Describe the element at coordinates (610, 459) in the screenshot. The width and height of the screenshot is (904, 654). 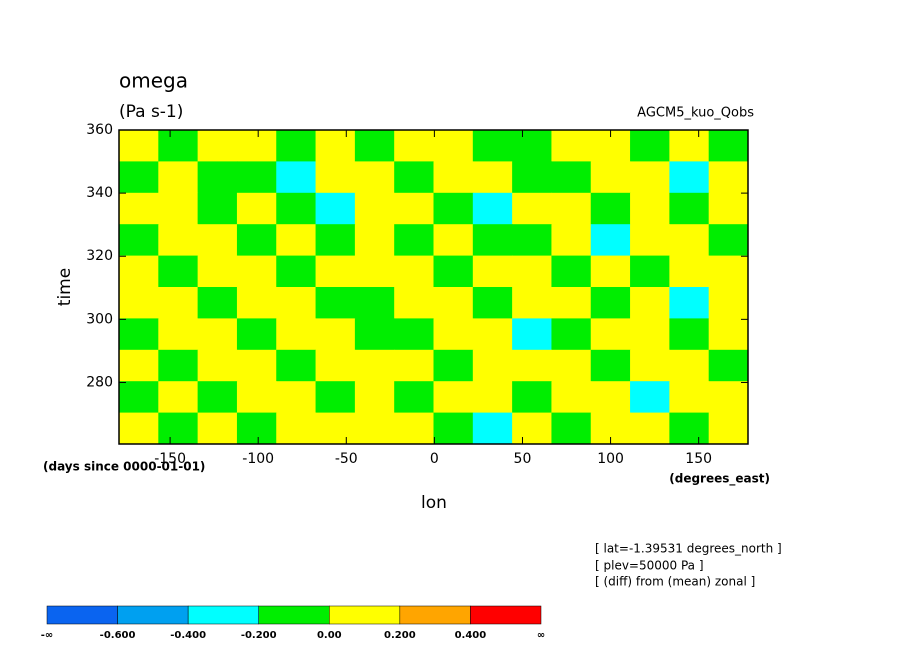
I see `x-tick-label: 100` at that location.